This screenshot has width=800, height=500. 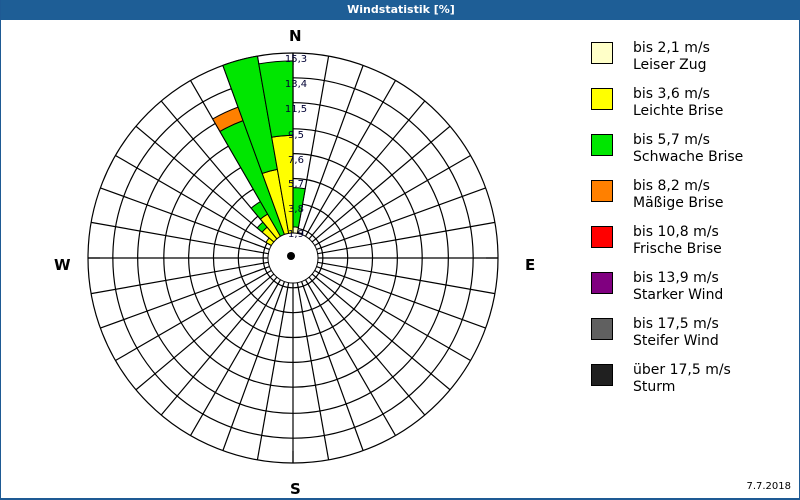 What do you see at coordinates (682, 378) in the screenshot?
I see `legend-label: über 17,5 m/s Sturm` at bounding box center [682, 378].